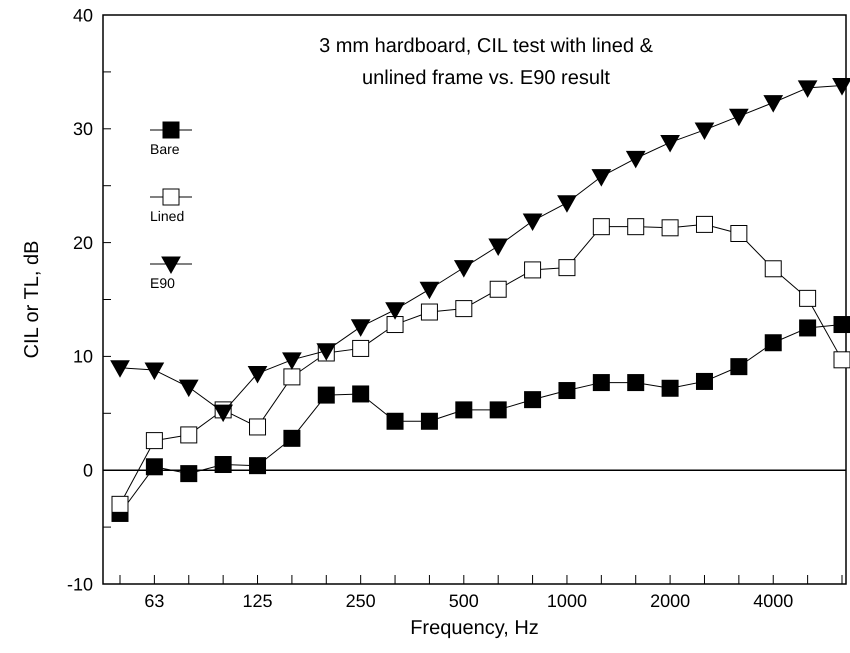 The image size is (850, 653). Describe the element at coordinates (670, 601) in the screenshot. I see `x-tick-label: 2000` at that location.